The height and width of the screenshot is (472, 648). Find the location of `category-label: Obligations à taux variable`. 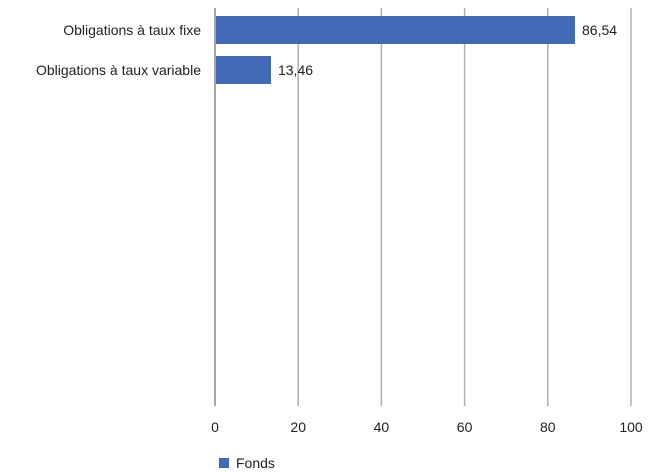

category-label: Obligations à taux variable is located at coordinates (118, 70).